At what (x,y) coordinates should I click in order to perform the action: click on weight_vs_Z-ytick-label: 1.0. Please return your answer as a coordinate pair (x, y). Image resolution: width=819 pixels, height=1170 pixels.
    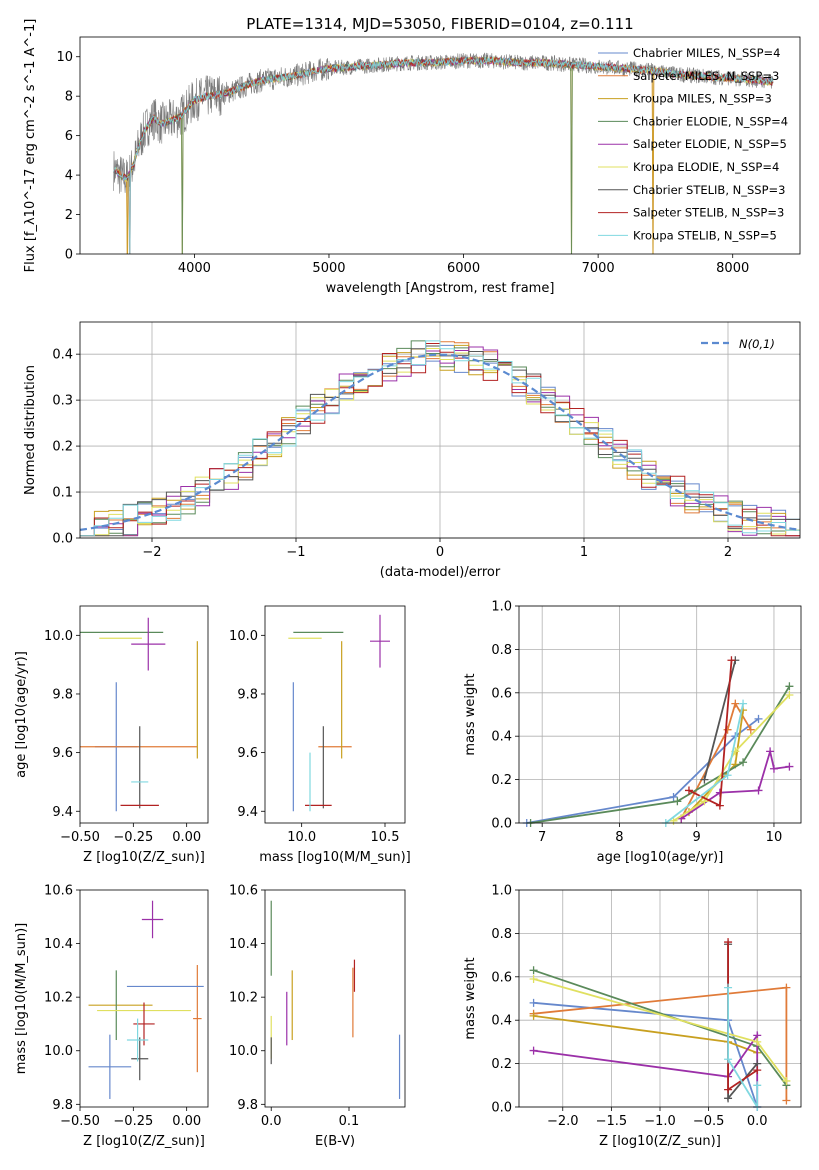
    Looking at the image, I should click on (501, 891).